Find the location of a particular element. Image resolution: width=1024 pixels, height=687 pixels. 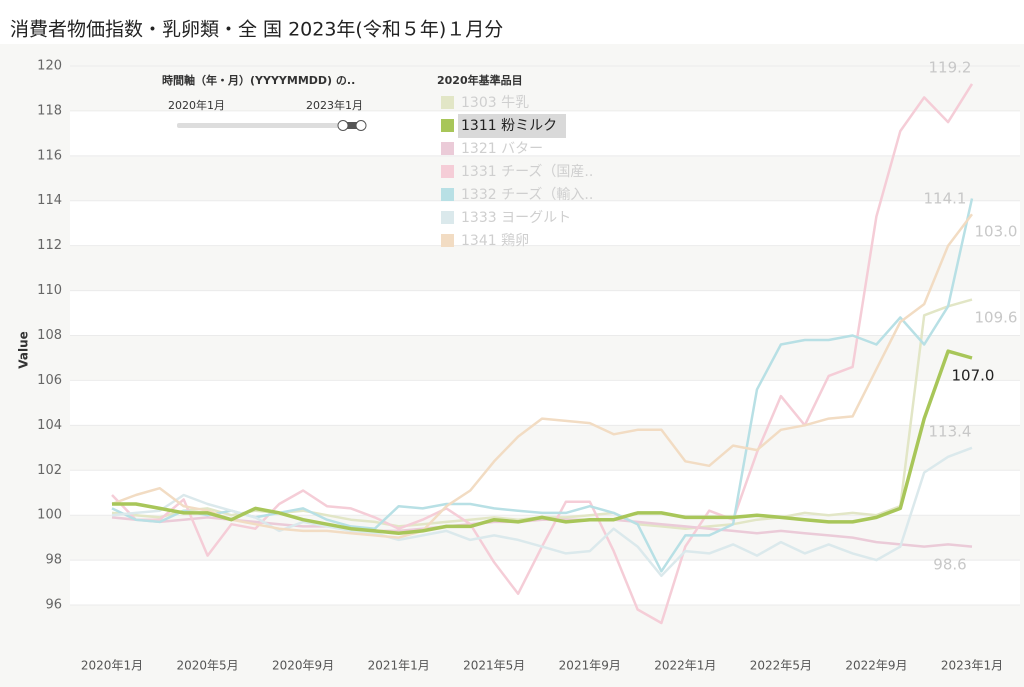

legend-item: 1321 バター is located at coordinates (492, 149).